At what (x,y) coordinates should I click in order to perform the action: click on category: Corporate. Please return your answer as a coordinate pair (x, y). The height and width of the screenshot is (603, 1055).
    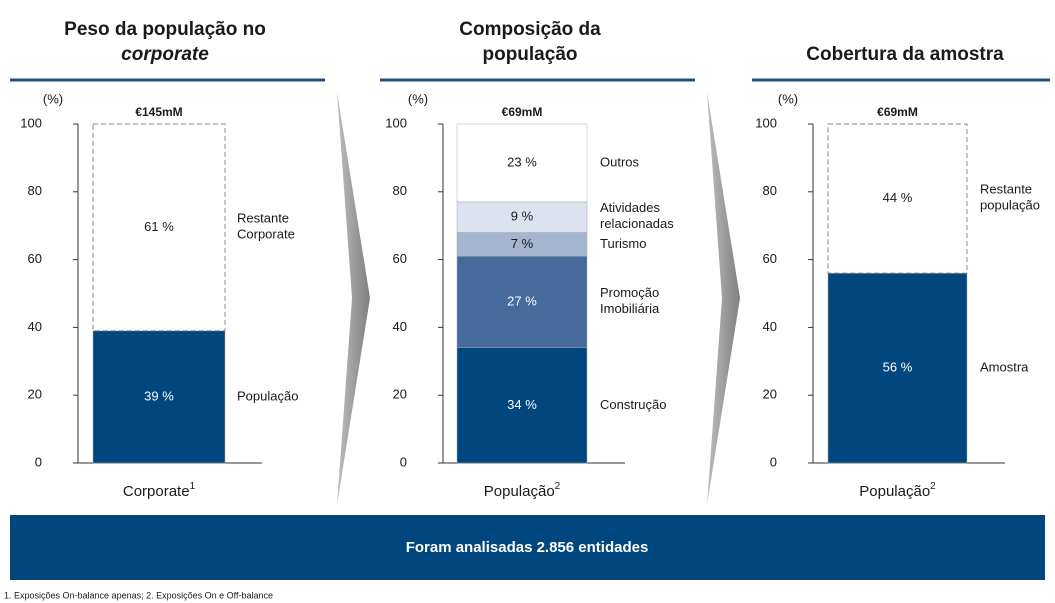
    Looking at the image, I should click on (156, 491).